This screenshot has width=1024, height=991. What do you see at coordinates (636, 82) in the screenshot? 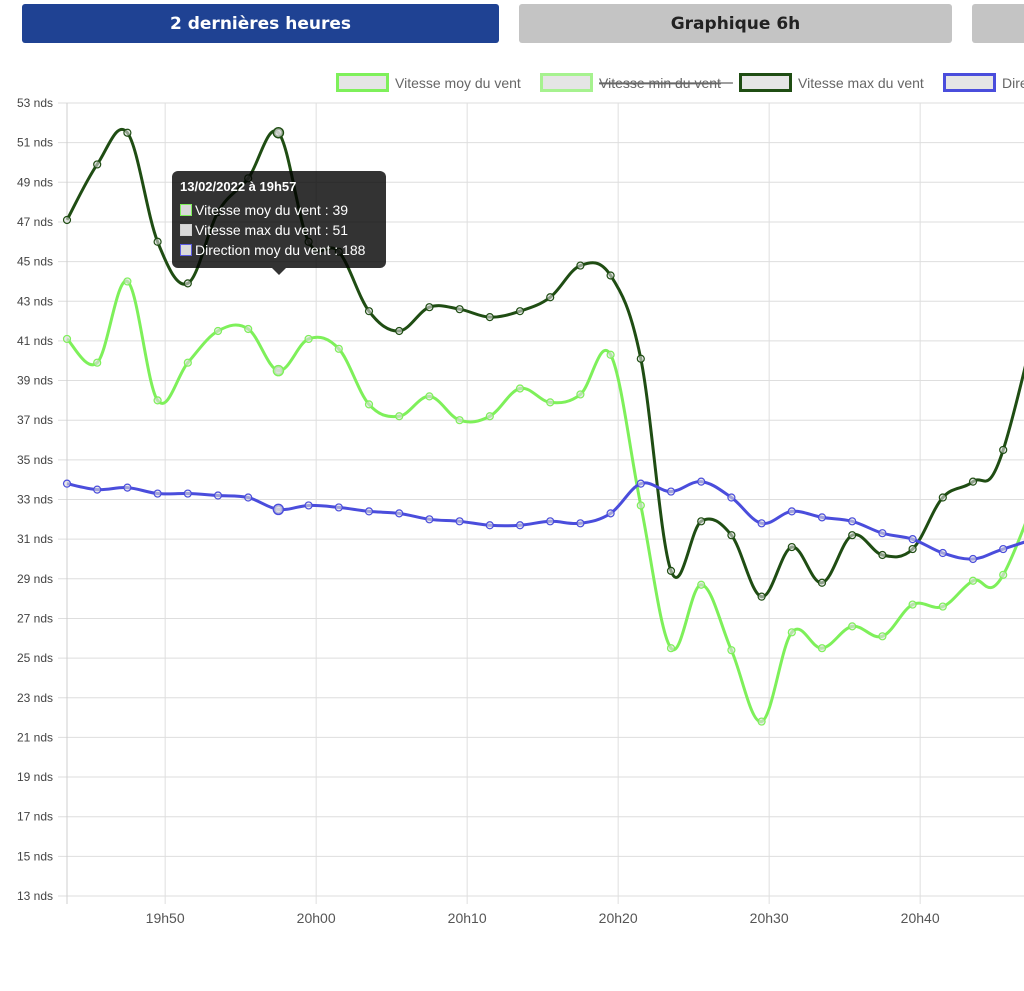
I see `legend-item: Vitesse min du vent` at bounding box center [636, 82].